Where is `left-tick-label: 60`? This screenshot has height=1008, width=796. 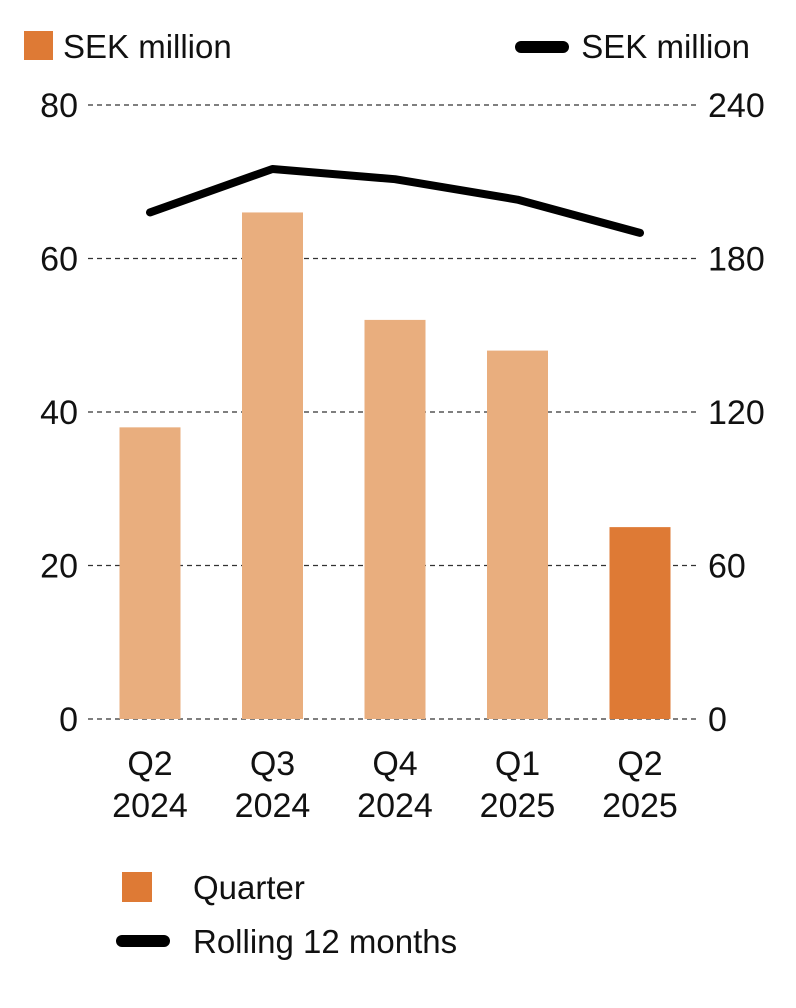
left-tick-label: 60 is located at coordinates (59, 260).